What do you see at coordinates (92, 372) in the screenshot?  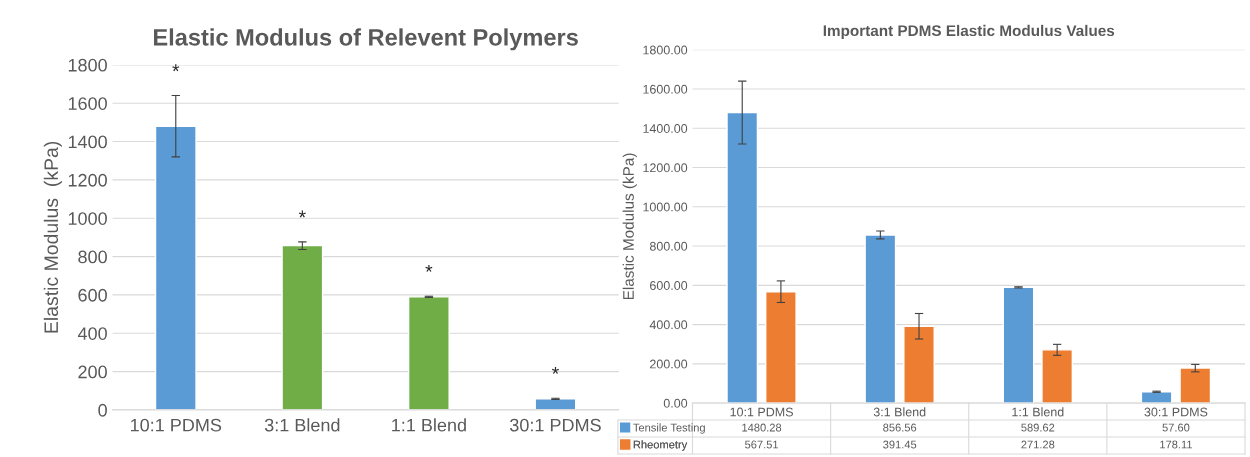 I see `y-tick-label: 200` at bounding box center [92, 372].